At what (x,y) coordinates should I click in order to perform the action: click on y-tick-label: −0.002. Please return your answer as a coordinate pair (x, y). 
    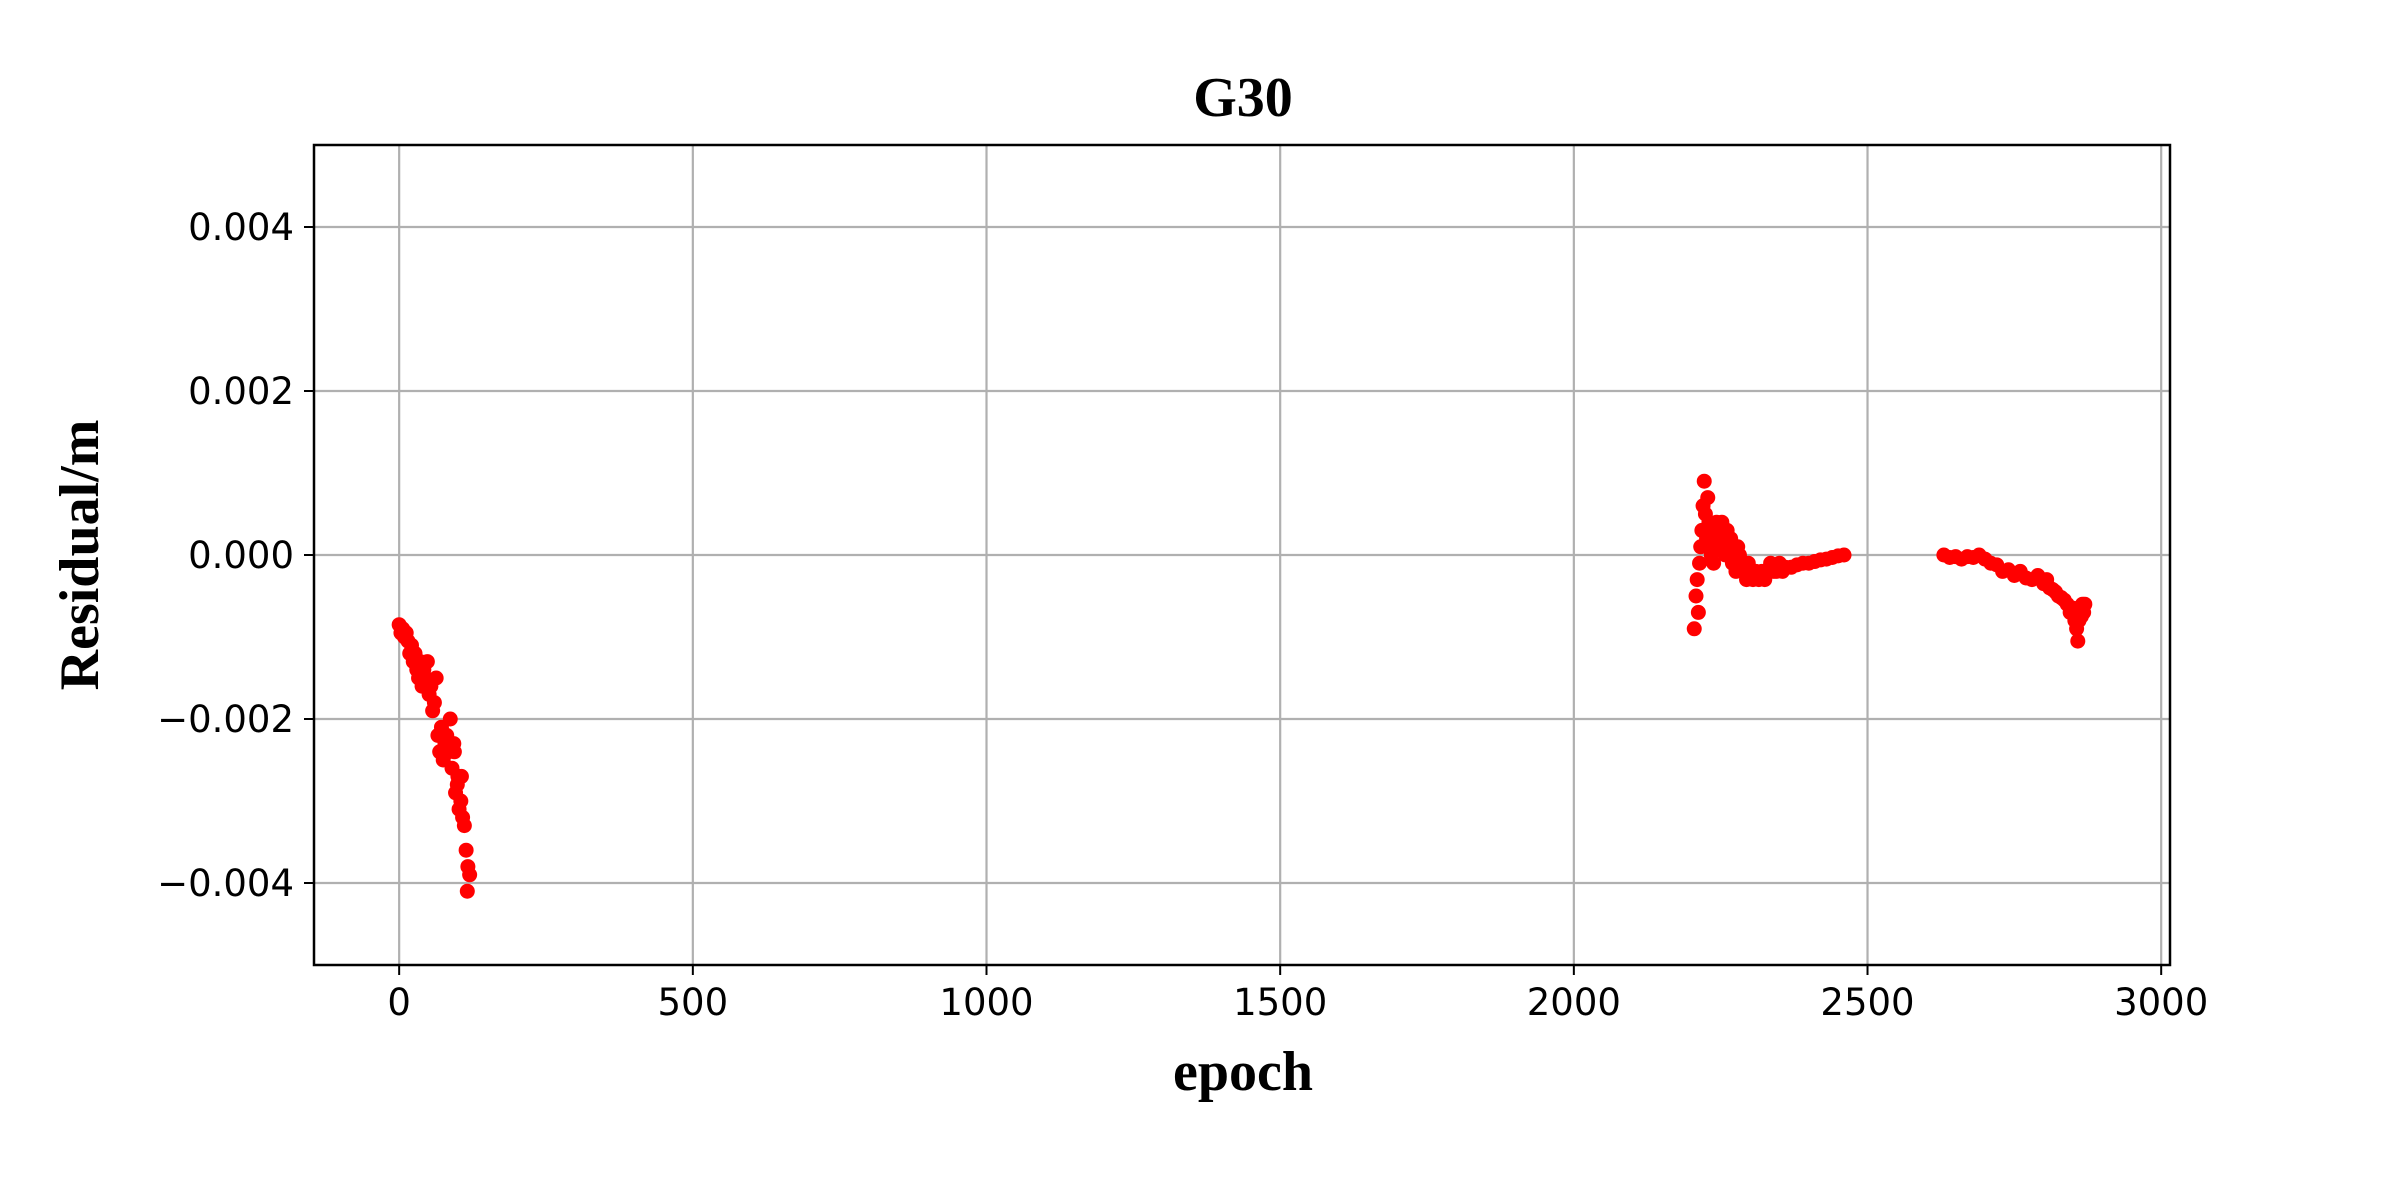
    Looking at the image, I should click on (225, 719).